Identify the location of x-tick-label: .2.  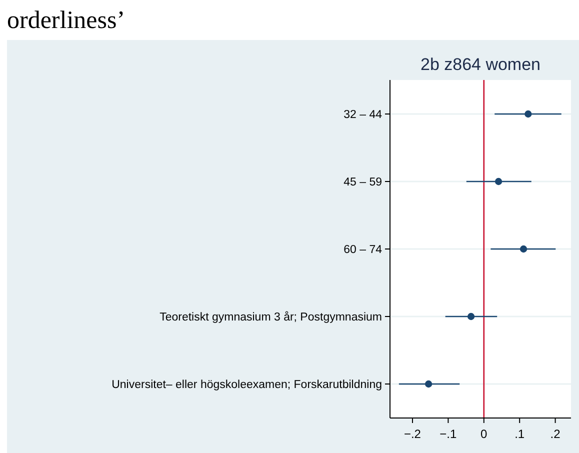
(555, 434).